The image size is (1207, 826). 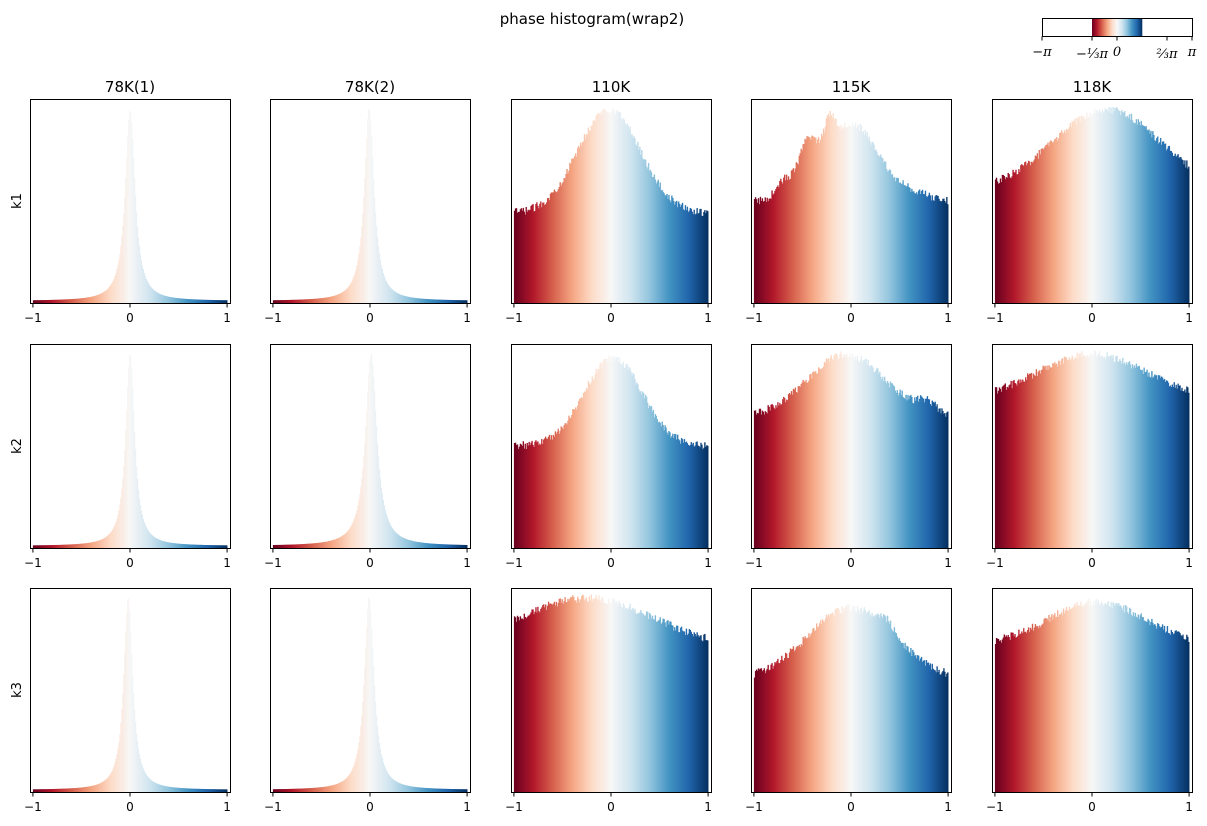 What do you see at coordinates (1136, 27) in the screenshot?
I see `colorbar-segment` at bounding box center [1136, 27].